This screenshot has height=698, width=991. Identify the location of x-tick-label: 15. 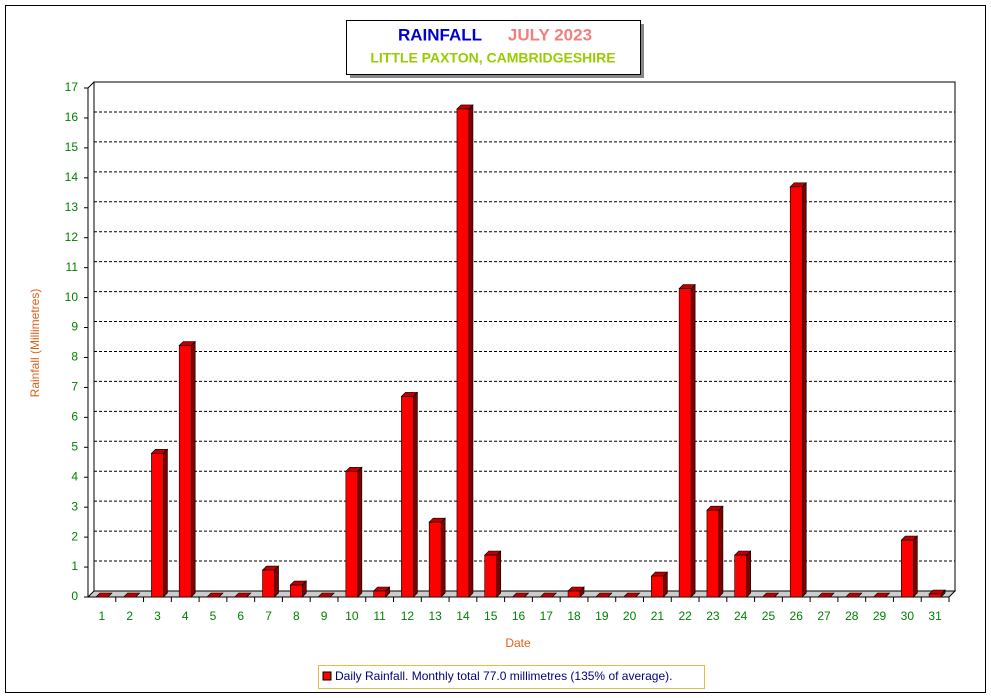
(491, 616).